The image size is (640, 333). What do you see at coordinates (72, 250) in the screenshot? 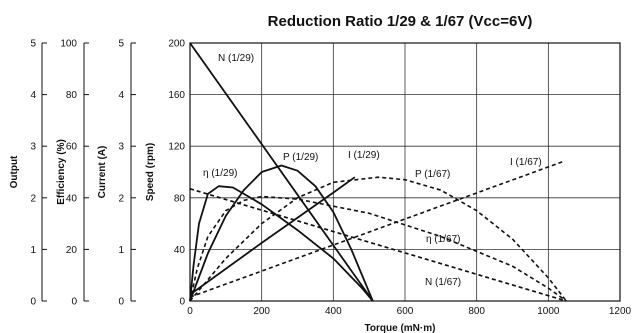
I see `y-tick-label: 20` at bounding box center [72, 250].